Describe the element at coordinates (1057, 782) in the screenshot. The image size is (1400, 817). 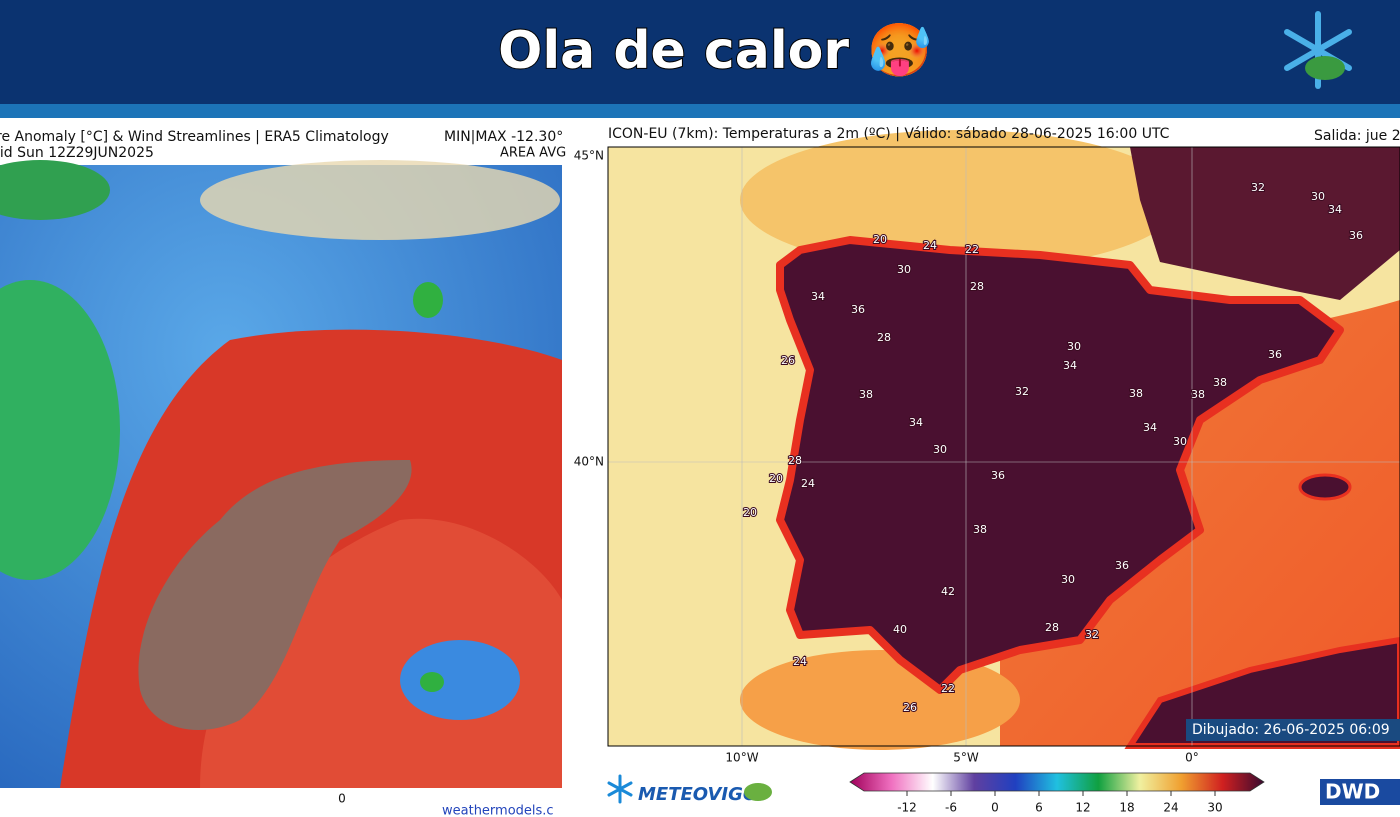
I see `colorbar` at that location.